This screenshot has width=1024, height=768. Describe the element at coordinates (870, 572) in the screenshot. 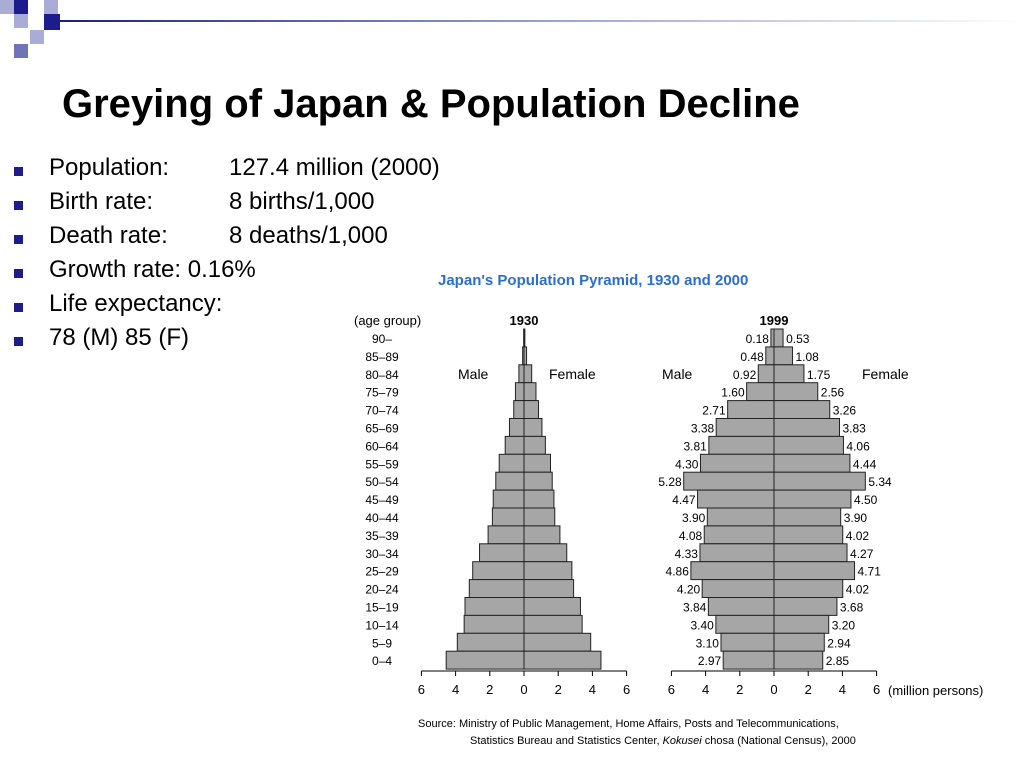

I see `data-label-female-1999: 4.71` at that location.